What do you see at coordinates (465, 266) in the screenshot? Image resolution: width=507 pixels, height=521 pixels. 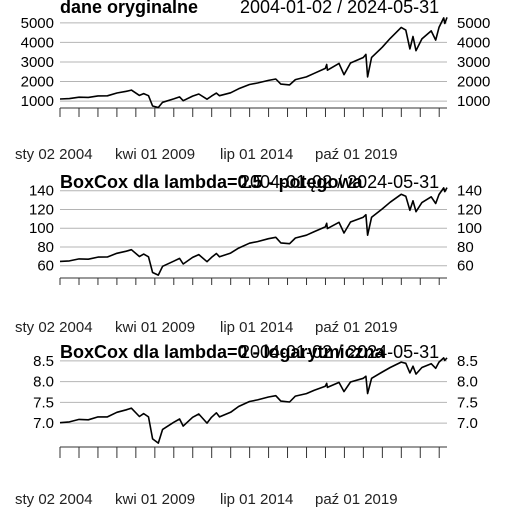 I see `y-tick-label-right: 60` at bounding box center [465, 266].